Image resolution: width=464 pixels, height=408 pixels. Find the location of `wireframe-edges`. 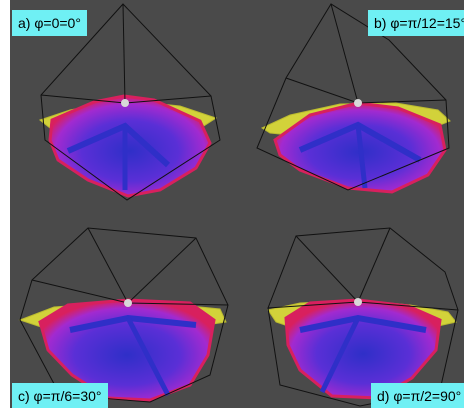

wireframe-edges is located at coordinates (366, 90).